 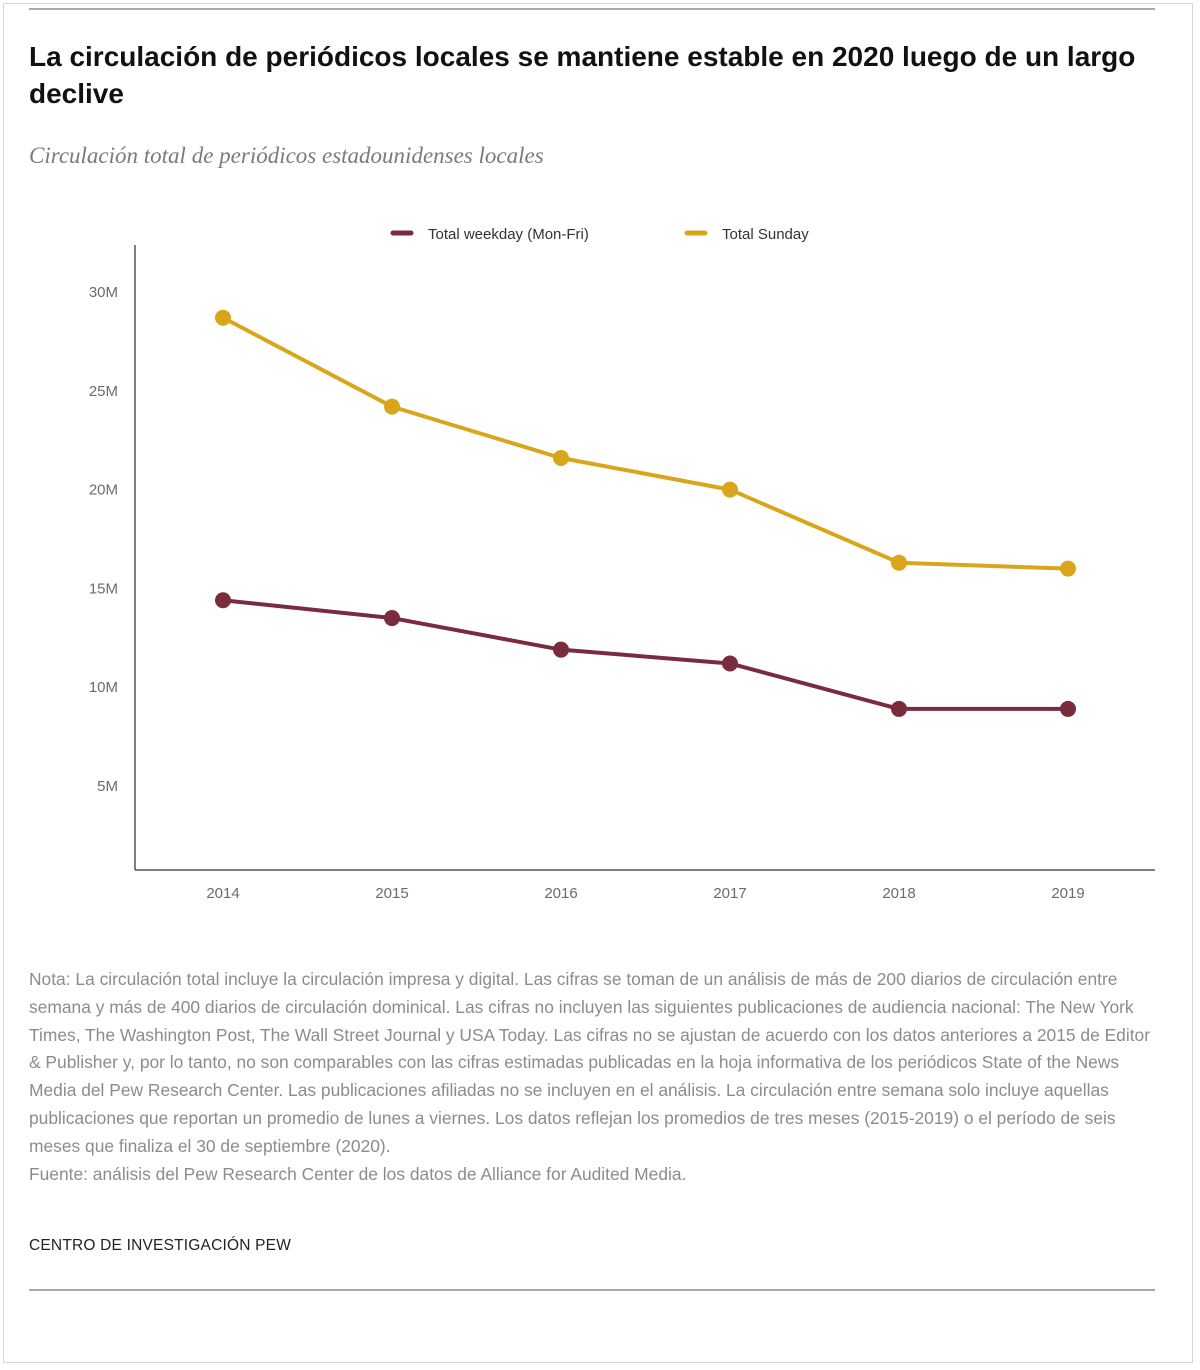 I want to click on series-line-total-sunday, so click(x=645, y=443).